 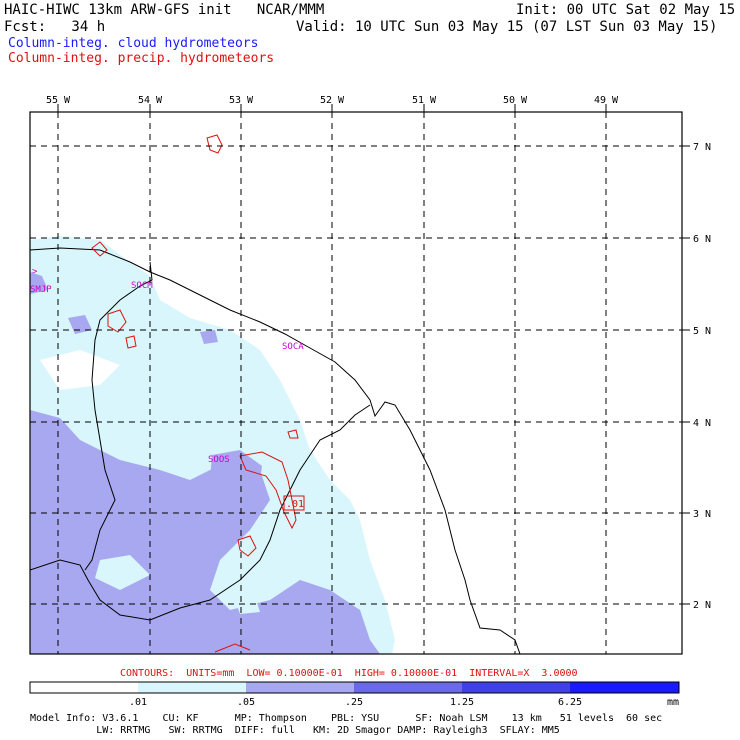 What do you see at coordinates (164, 10) in the screenshot?
I see `model-title: HAIC-HIWC 13km ARW-GFS init NCAR/MMM` at bounding box center [164, 10].